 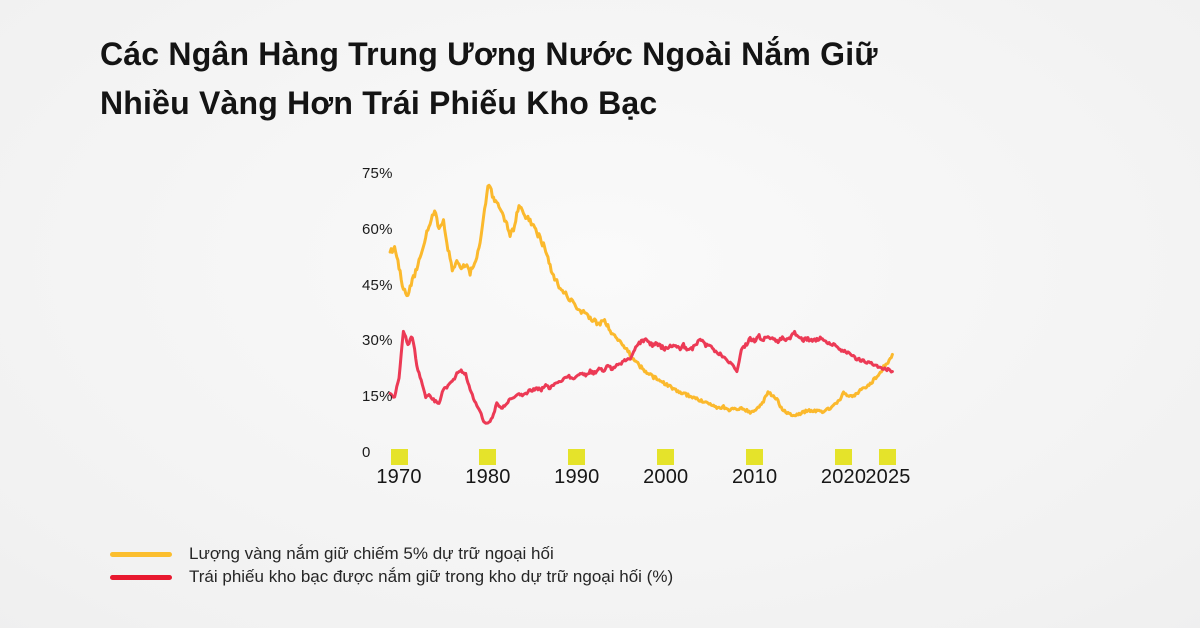 I want to click on y-tick-label-0: 0, so click(x=366, y=452).